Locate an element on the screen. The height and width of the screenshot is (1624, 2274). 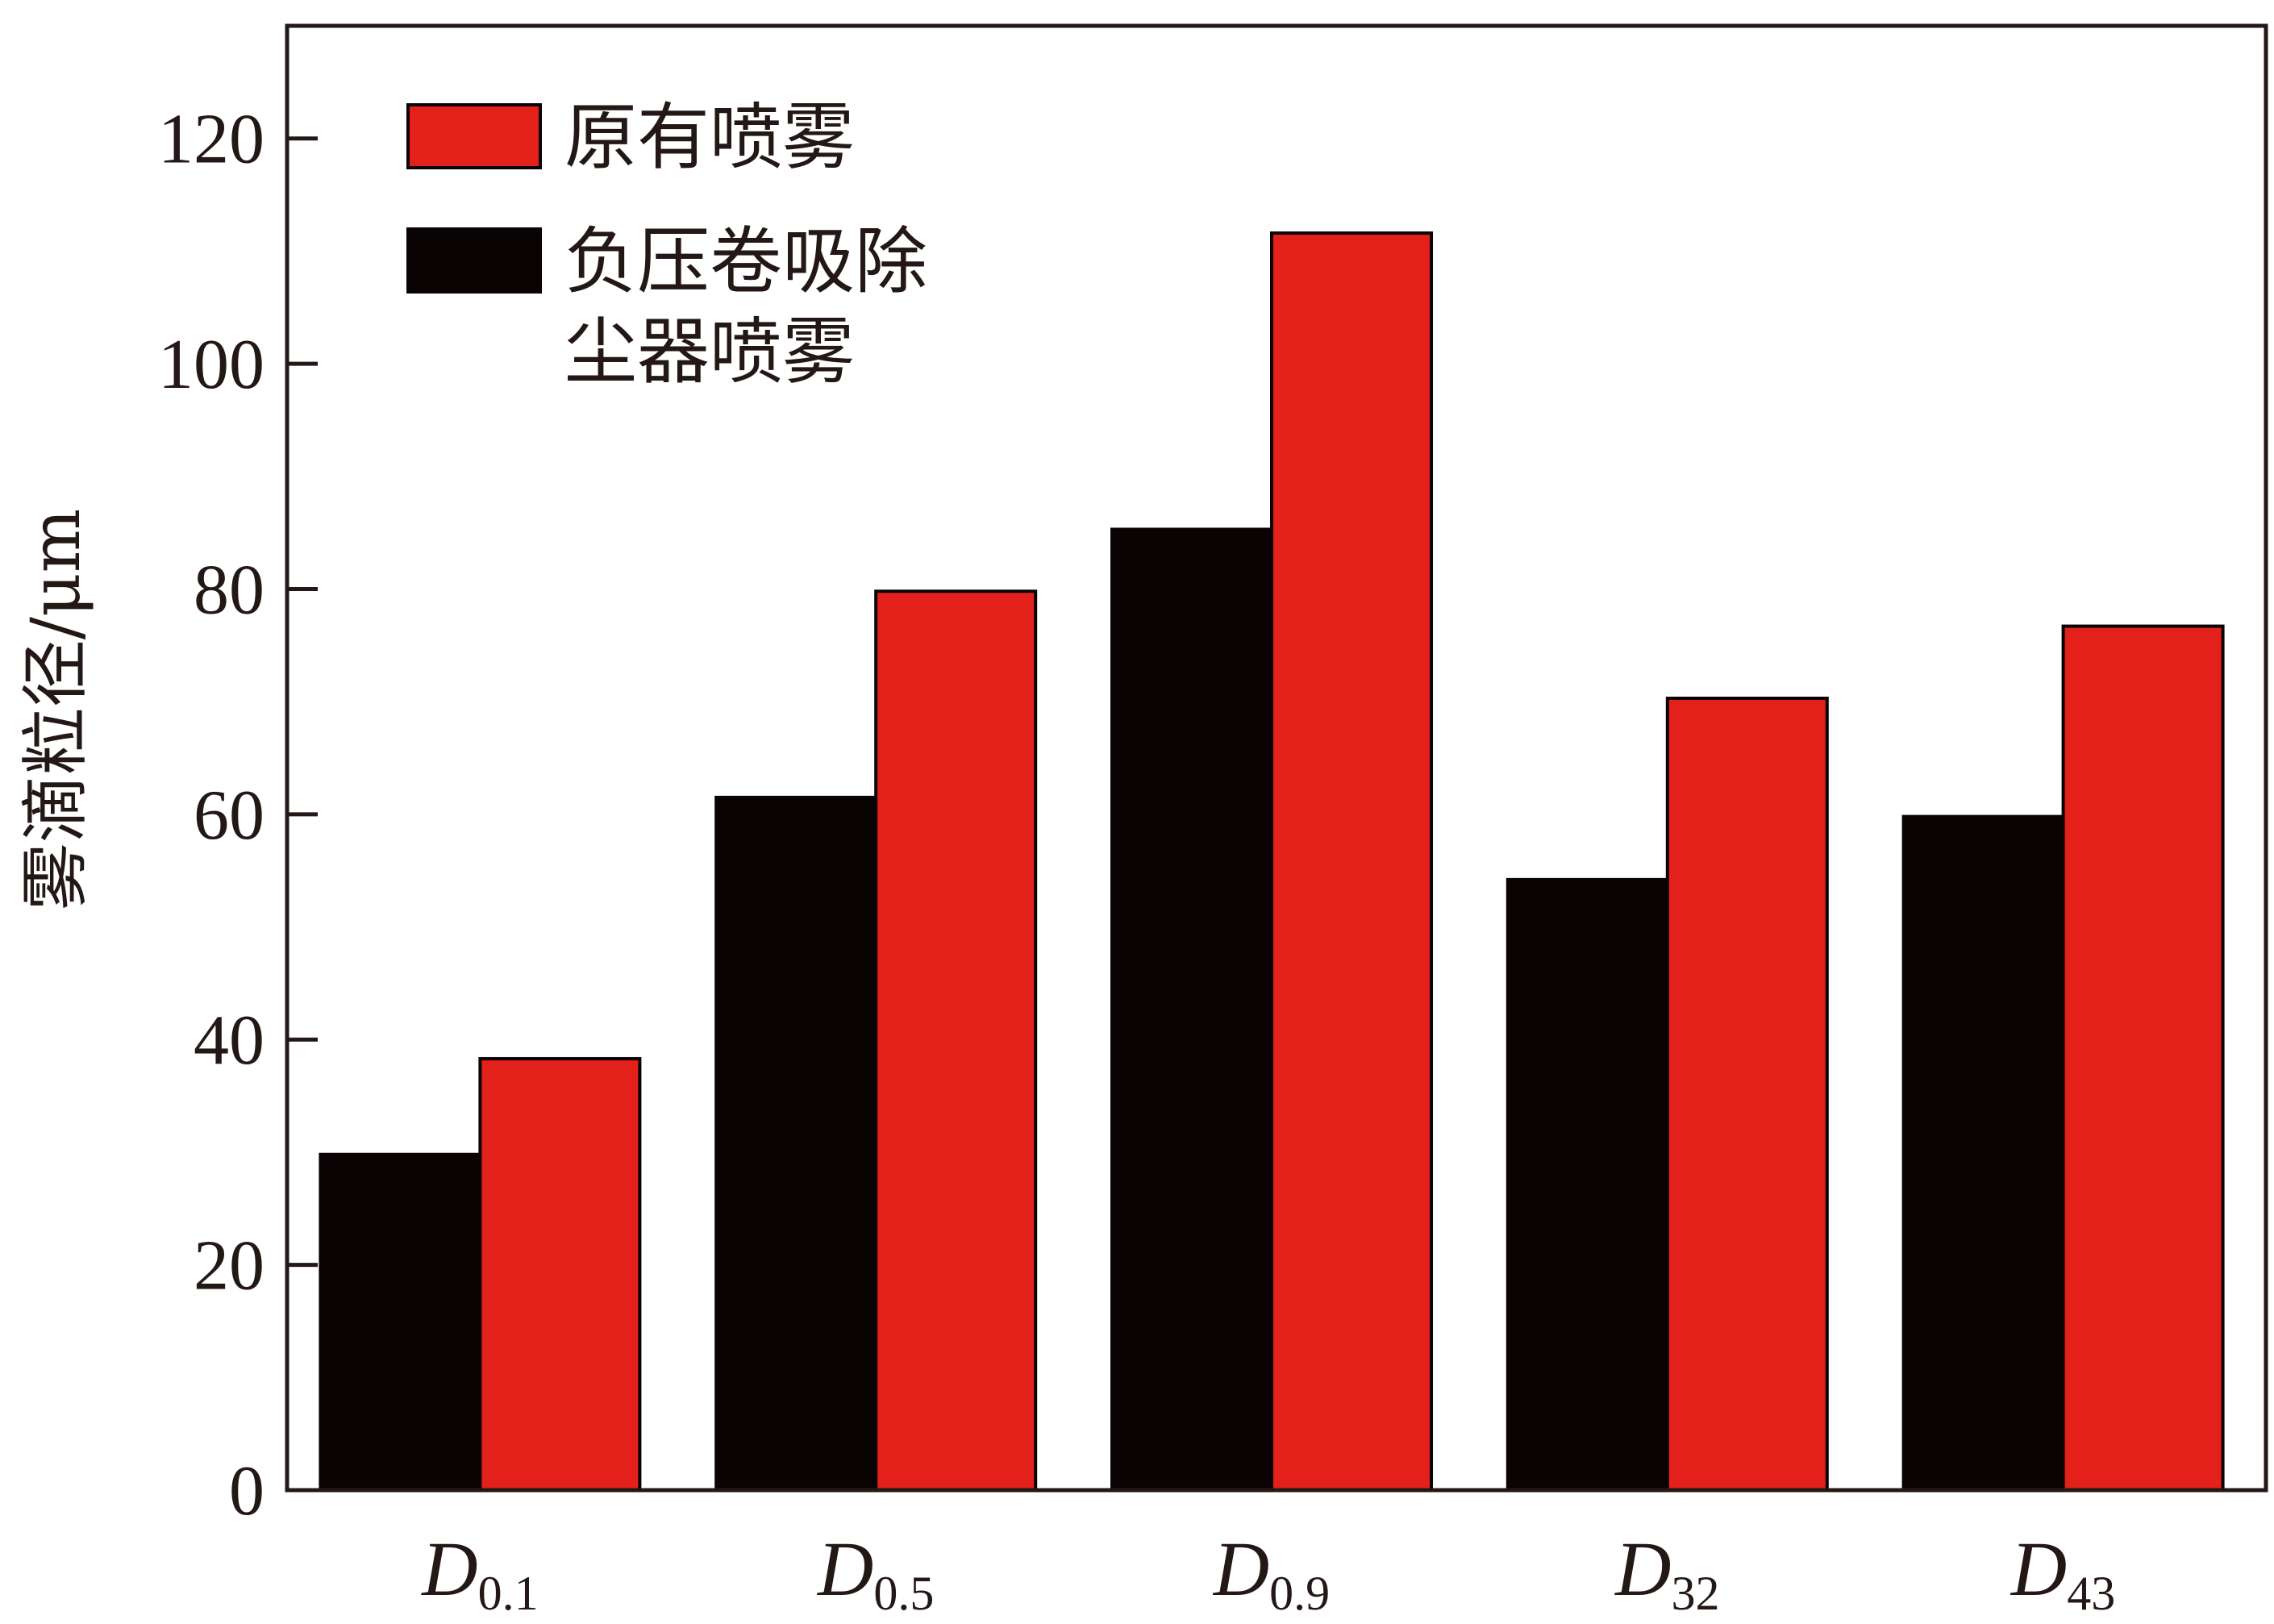
y-tick-label: 0 is located at coordinates (246, 1491).